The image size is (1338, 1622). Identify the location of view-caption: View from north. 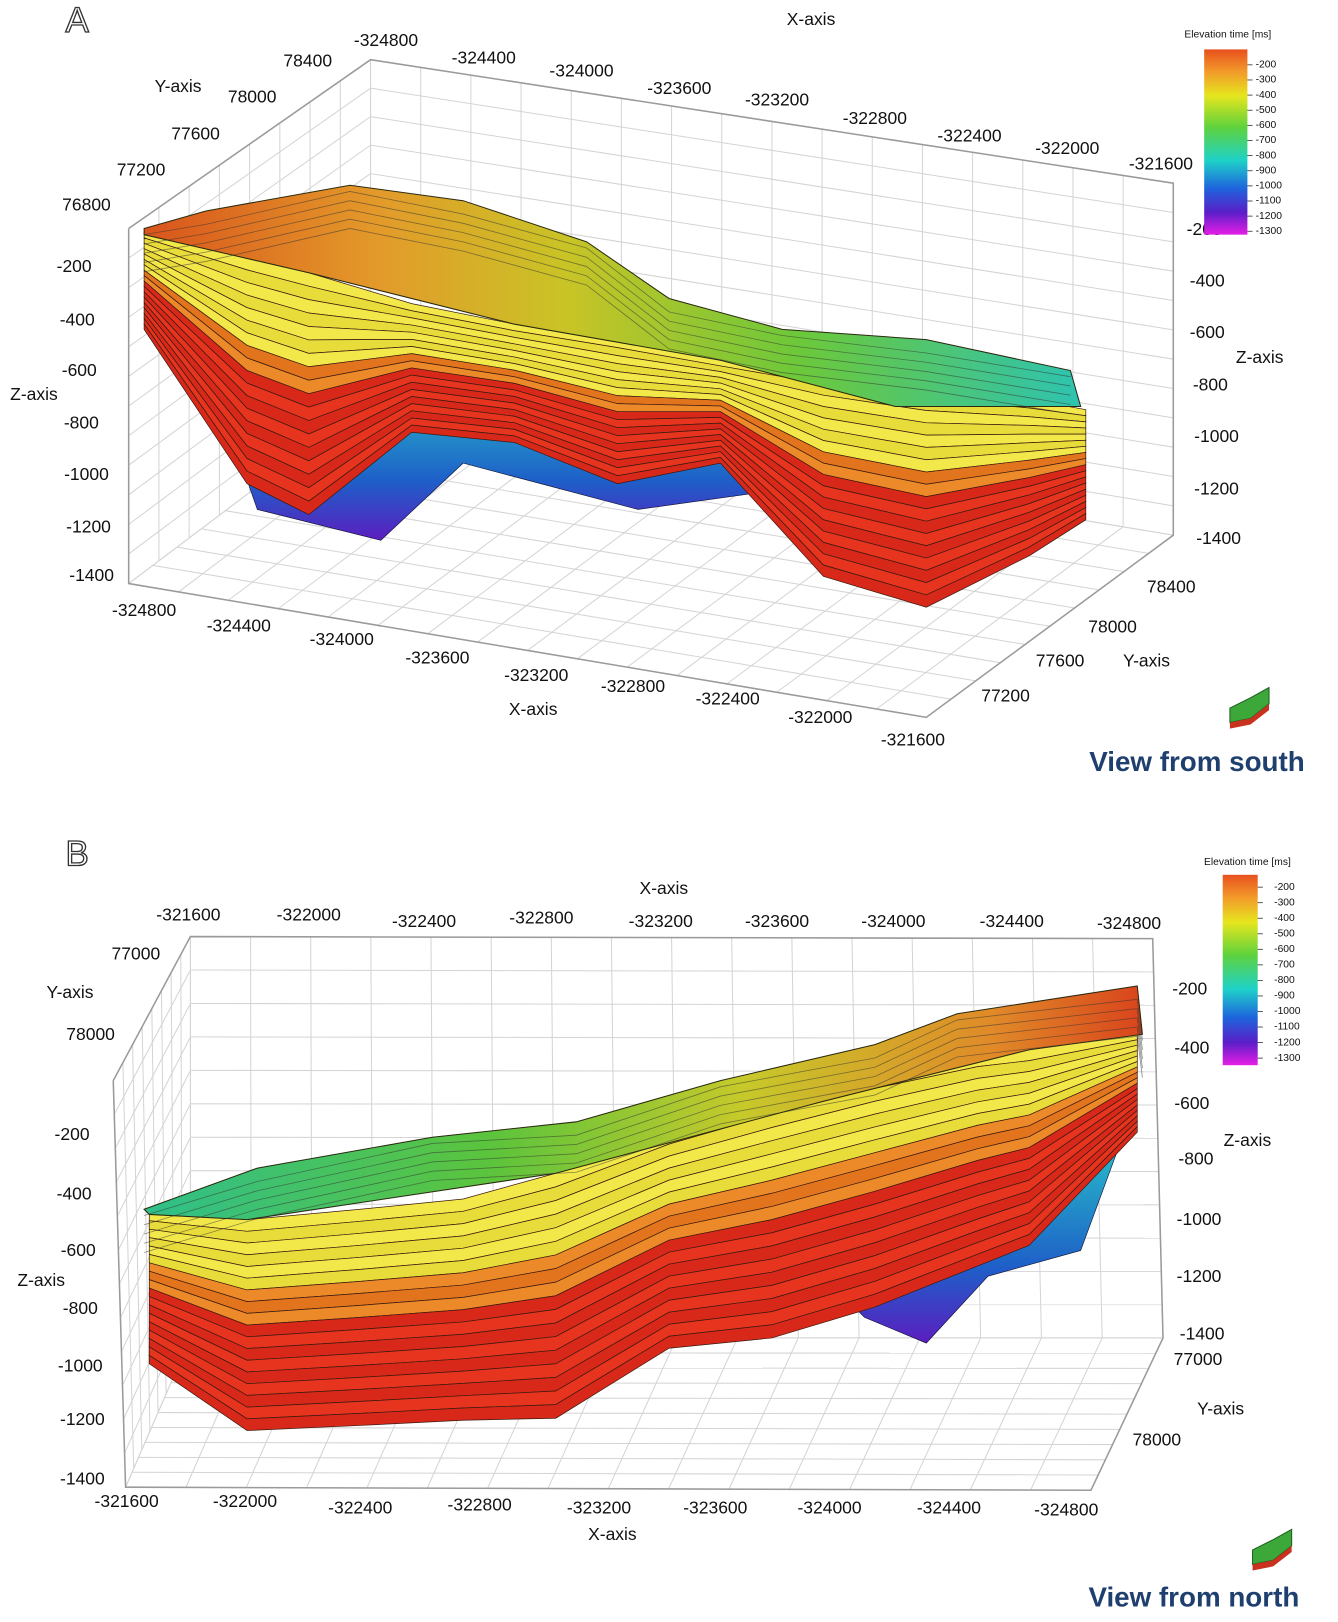
(1193, 1597).